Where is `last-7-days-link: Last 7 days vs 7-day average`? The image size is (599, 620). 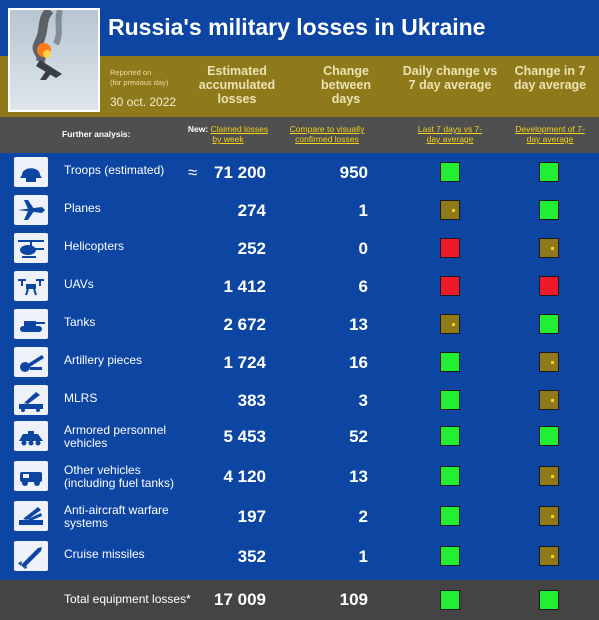 last-7-days-link: Last 7 days vs 7-day average is located at coordinates (450, 134).